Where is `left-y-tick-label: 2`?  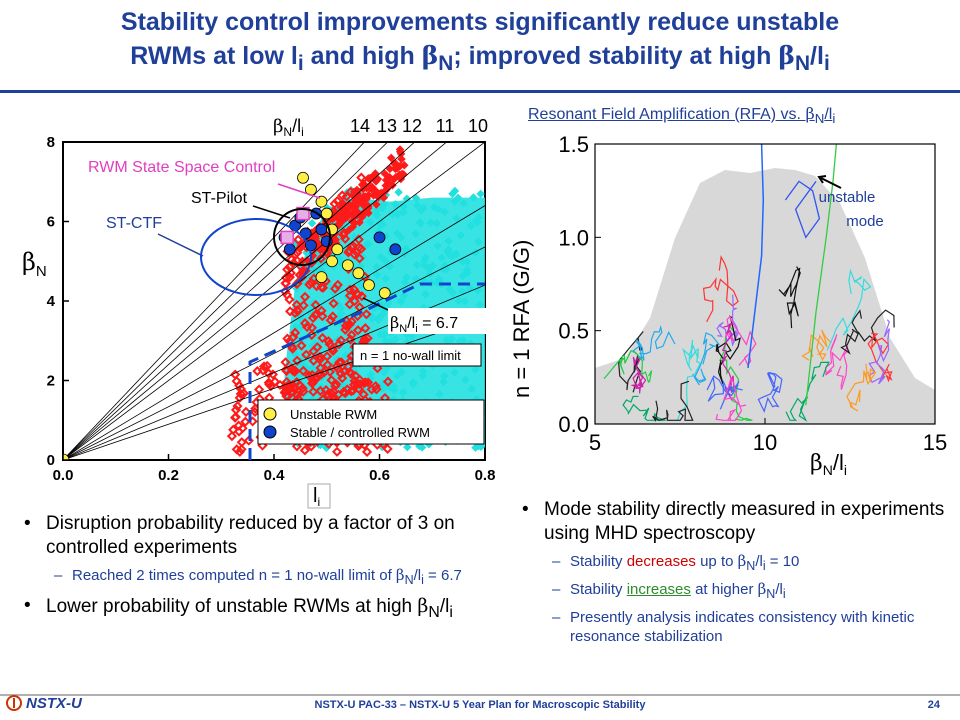
left-y-tick-label: 2 is located at coordinates (51, 381).